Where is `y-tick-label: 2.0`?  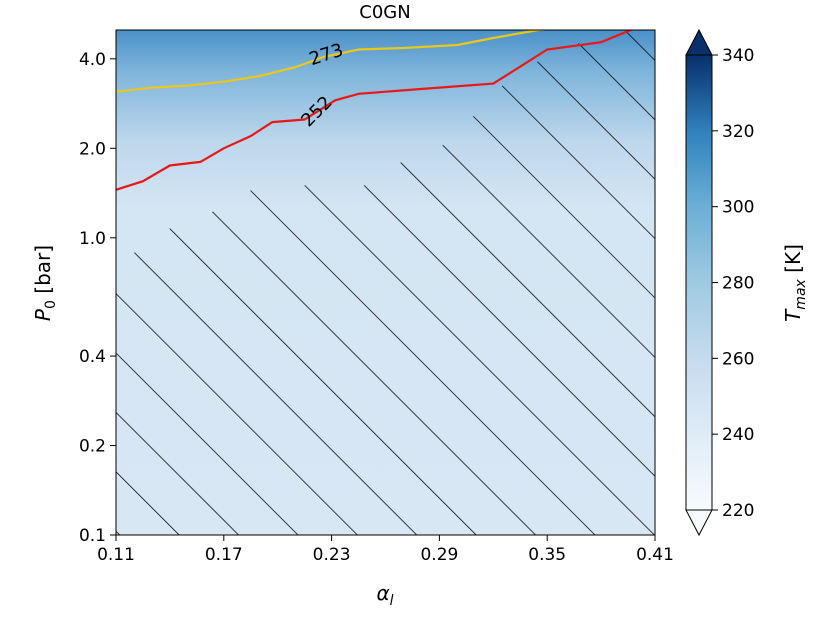 y-tick-label: 2.0 is located at coordinates (92, 149).